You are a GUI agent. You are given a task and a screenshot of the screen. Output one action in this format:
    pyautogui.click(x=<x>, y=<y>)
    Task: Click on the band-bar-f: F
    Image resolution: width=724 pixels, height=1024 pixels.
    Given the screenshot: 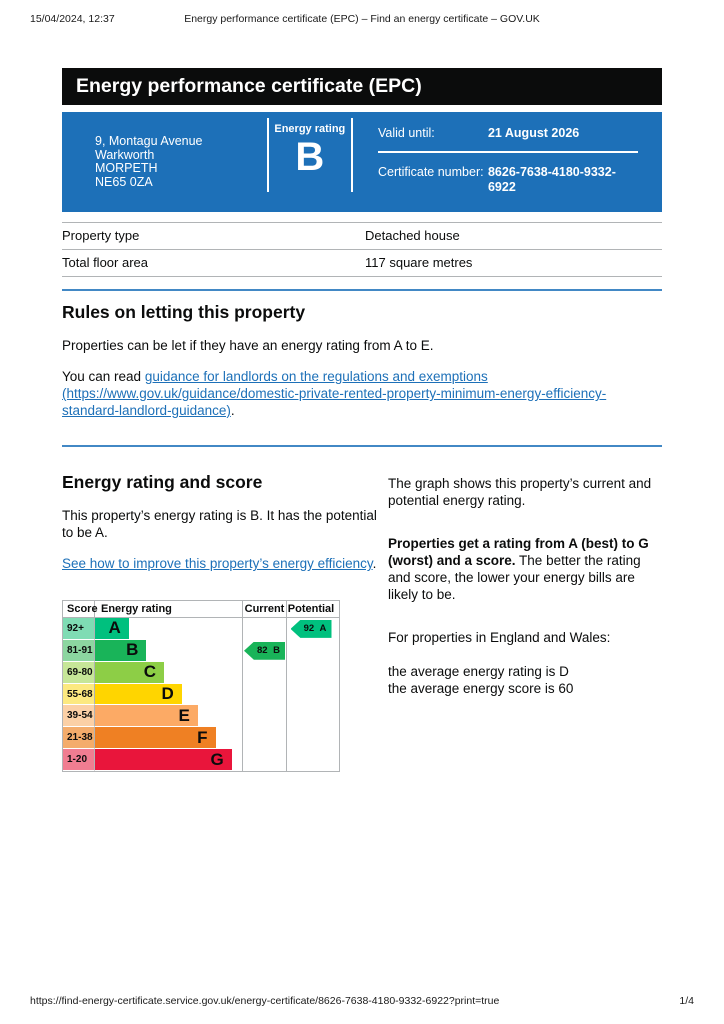 What is the action you would take?
    pyautogui.click(x=155, y=738)
    